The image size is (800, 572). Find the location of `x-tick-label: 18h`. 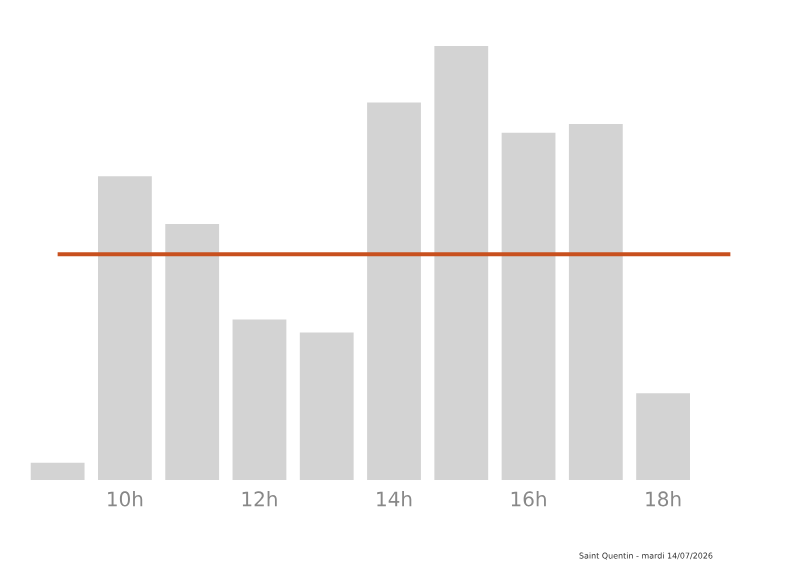

x-tick-label: 18h is located at coordinates (663, 499).